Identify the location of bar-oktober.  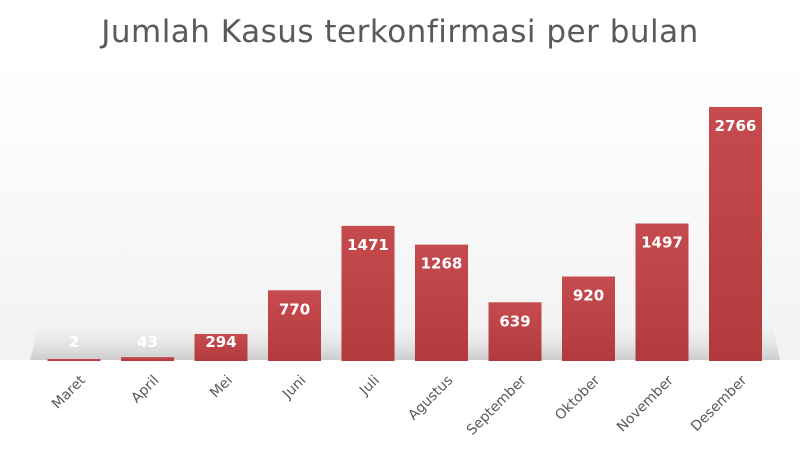
(588, 318).